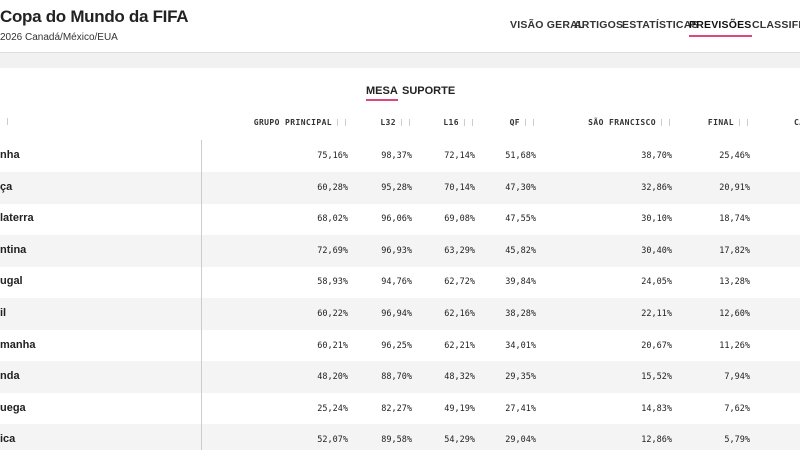 This screenshot has width=800, height=450. What do you see at coordinates (734, 282) in the screenshot?
I see `table-cell: 13,28%` at bounding box center [734, 282].